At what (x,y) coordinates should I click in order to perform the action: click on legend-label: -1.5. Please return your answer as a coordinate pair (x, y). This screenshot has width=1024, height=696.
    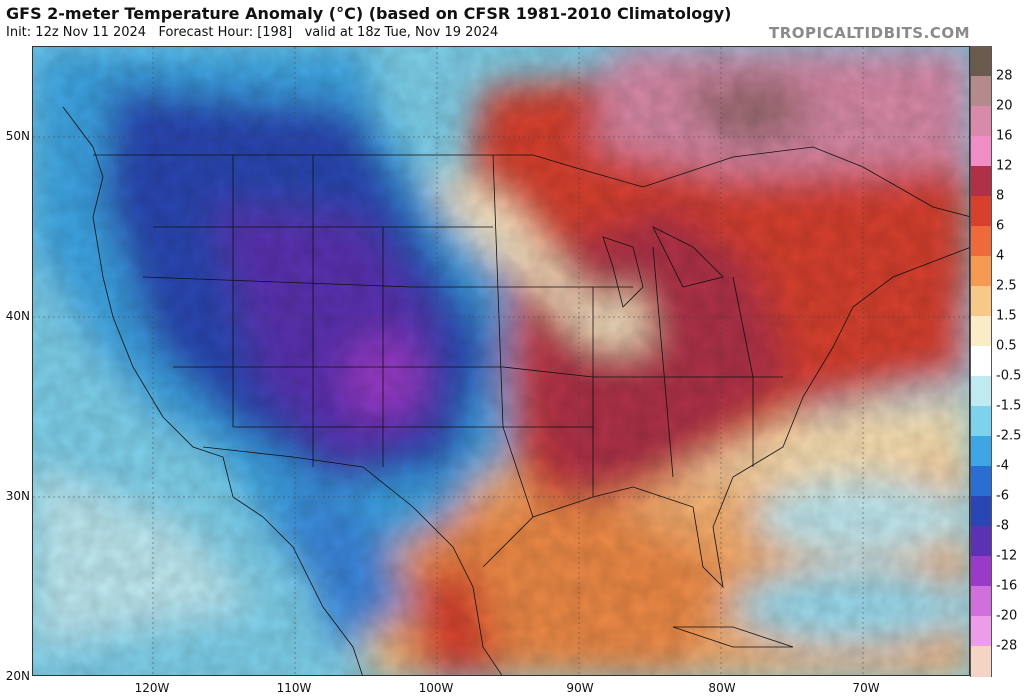
    Looking at the image, I should click on (1009, 406).